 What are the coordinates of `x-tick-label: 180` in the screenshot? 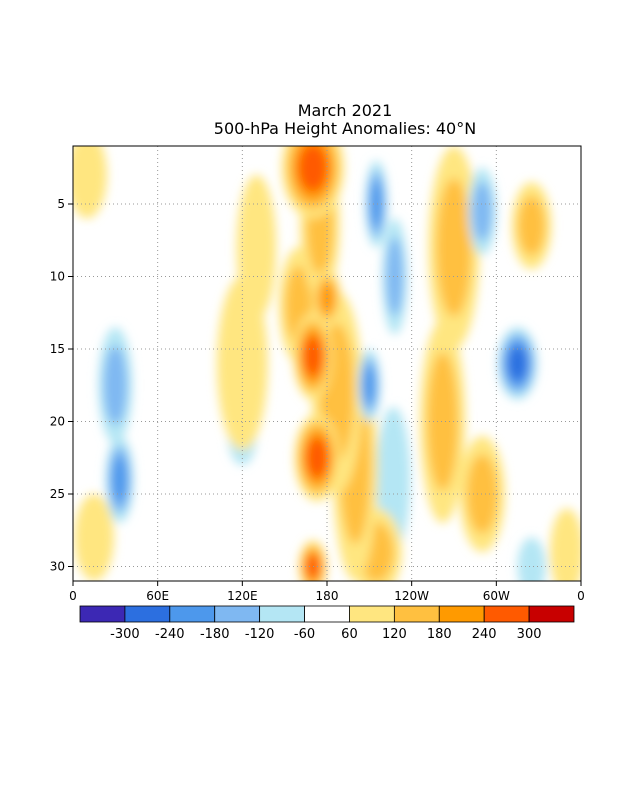 It's located at (327, 596).